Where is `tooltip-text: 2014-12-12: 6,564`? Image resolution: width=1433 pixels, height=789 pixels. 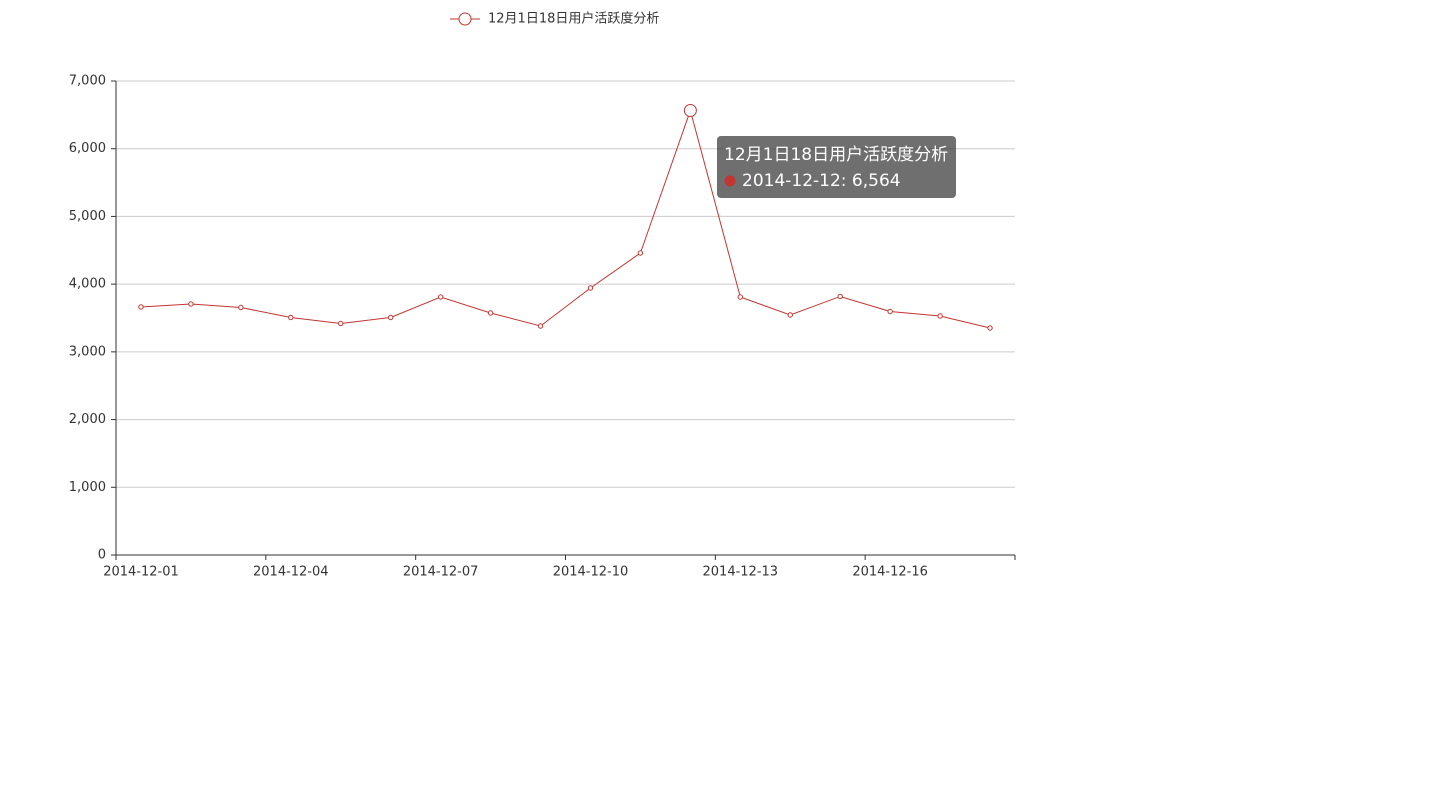 tooltip-text: 2014-12-12: 6,564 is located at coordinates (821, 181).